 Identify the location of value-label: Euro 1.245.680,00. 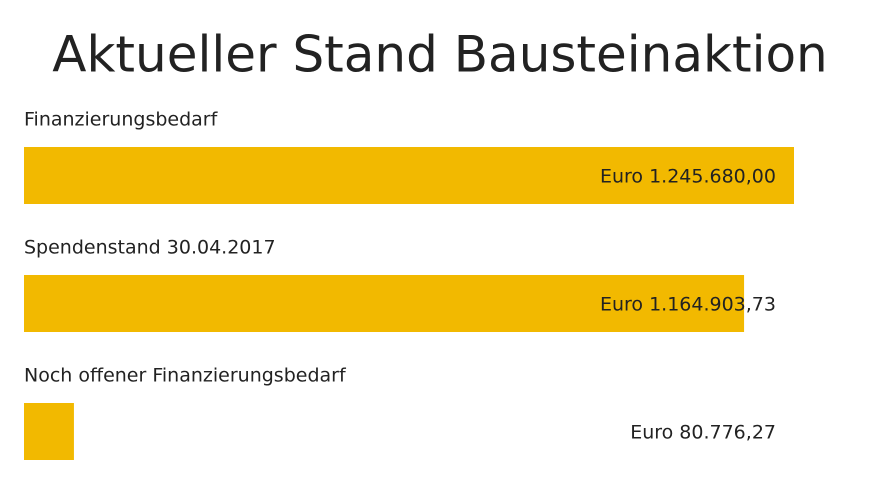
(688, 177).